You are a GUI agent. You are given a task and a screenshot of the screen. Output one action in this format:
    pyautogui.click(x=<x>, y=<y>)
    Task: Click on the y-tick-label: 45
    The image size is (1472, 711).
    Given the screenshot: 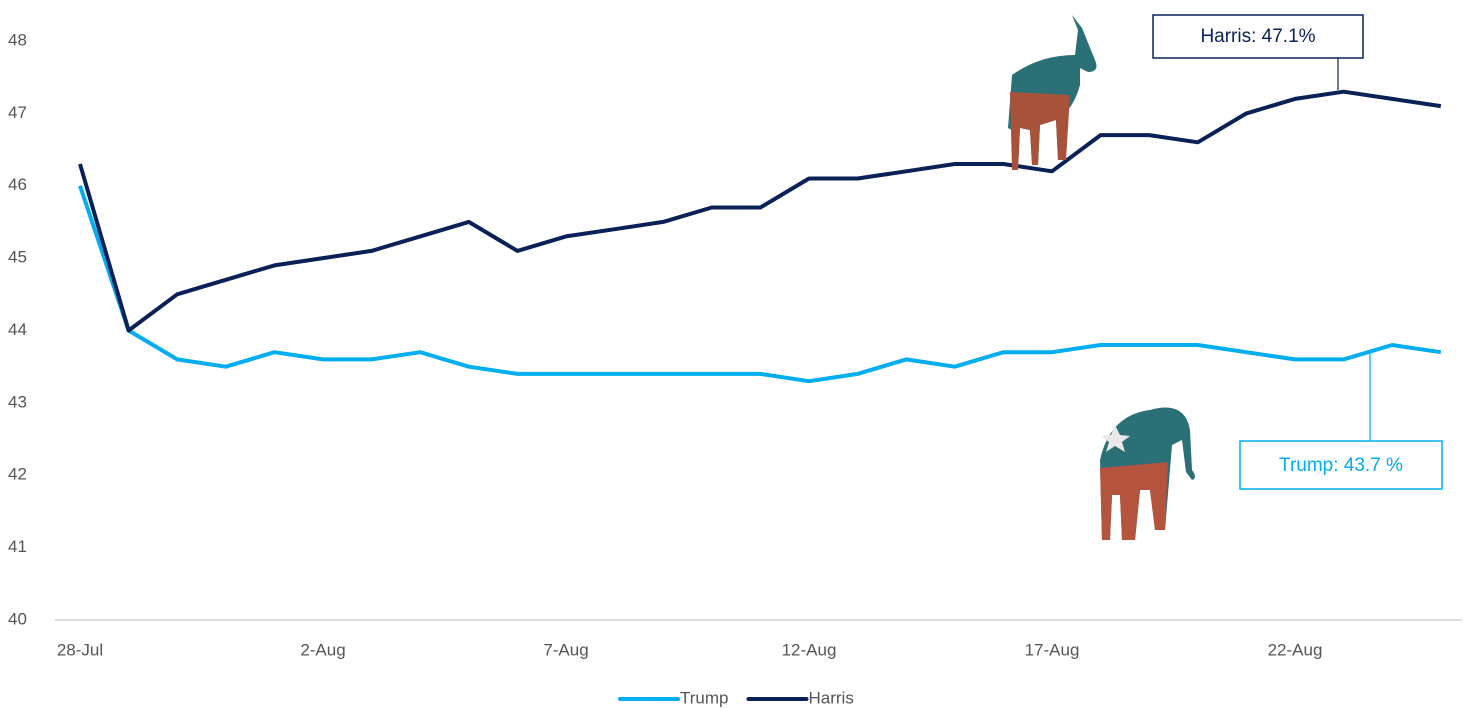 What is the action you would take?
    pyautogui.click(x=17, y=257)
    